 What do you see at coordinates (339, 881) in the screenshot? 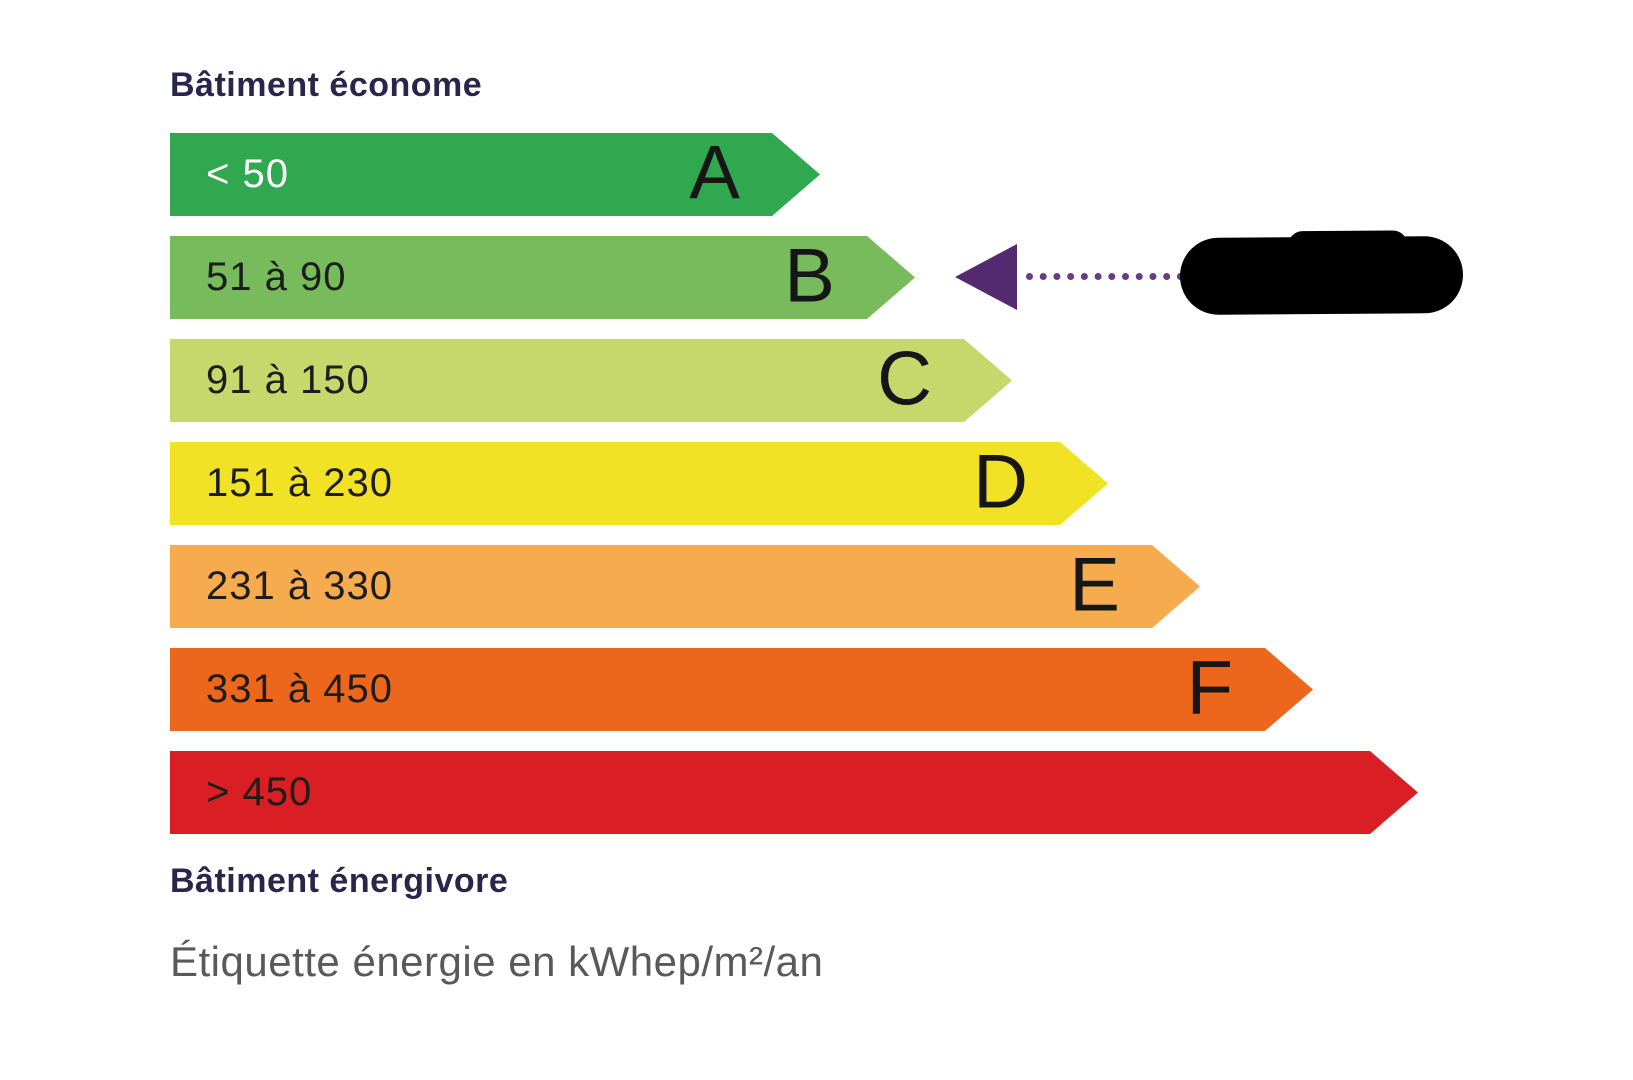
I see `energy-intensive-building-label: Bâtiment énergivore` at bounding box center [339, 881].